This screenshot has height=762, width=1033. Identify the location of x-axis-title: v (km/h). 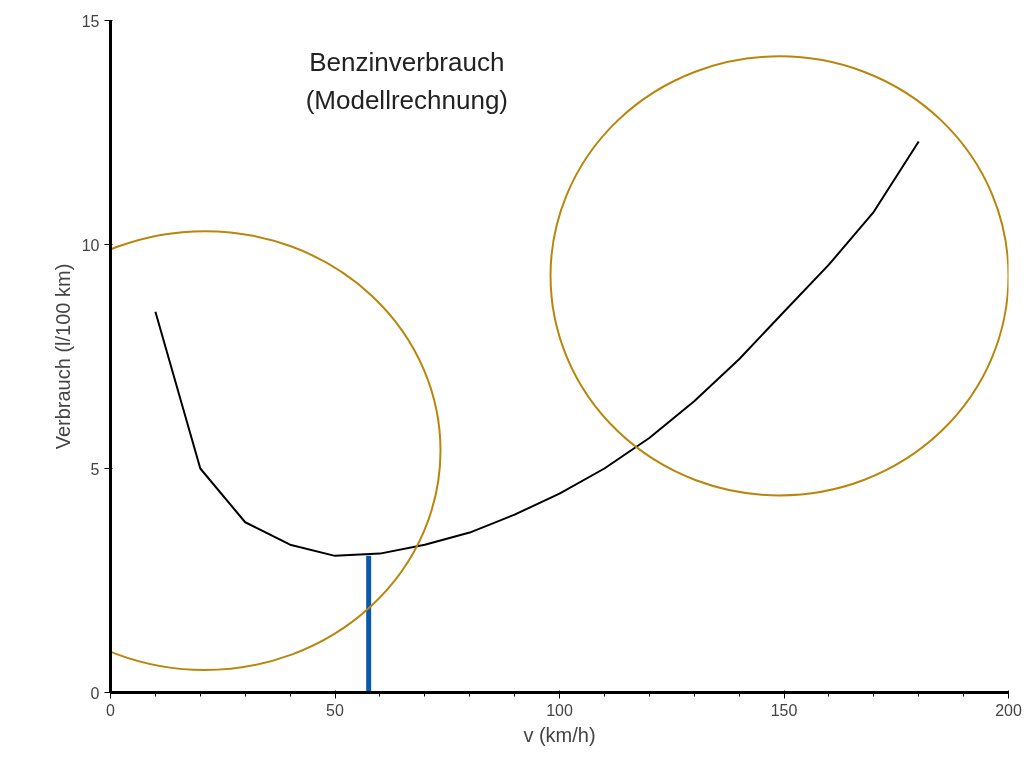
(559, 734).